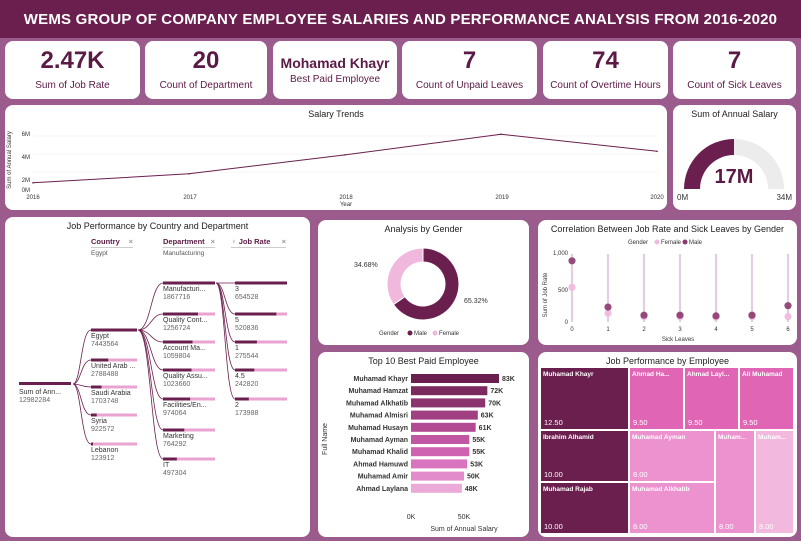  What do you see at coordinates (247, 298) in the screenshot?
I see `node-value: 654528` at bounding box center [247, 298].